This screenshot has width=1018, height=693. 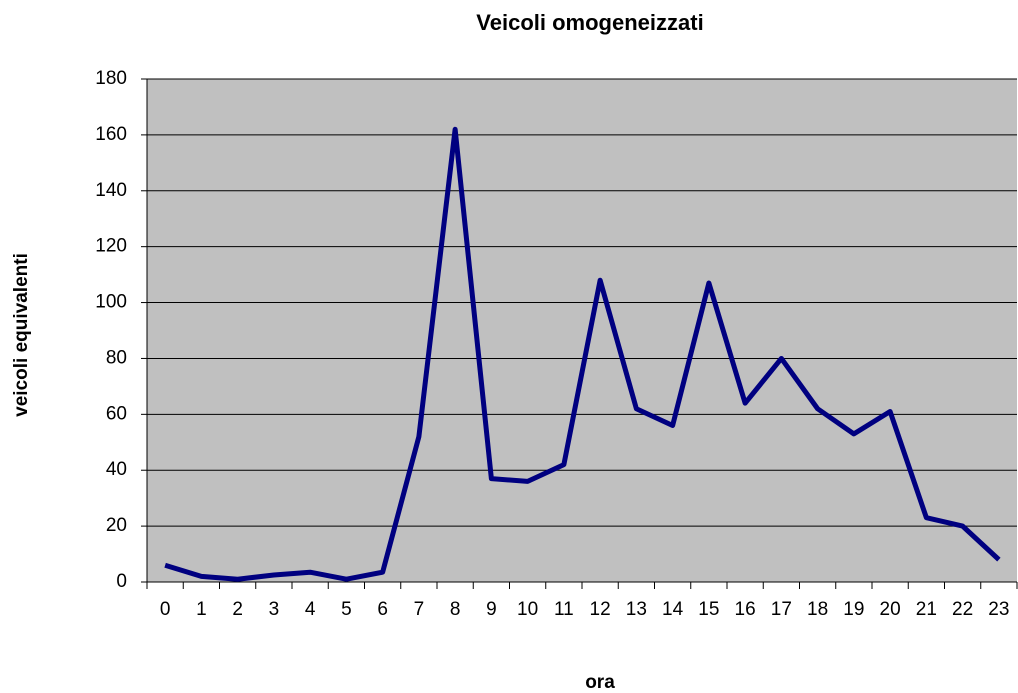 I want to click on y-tick-label: 180, so click(x=111, y=78).